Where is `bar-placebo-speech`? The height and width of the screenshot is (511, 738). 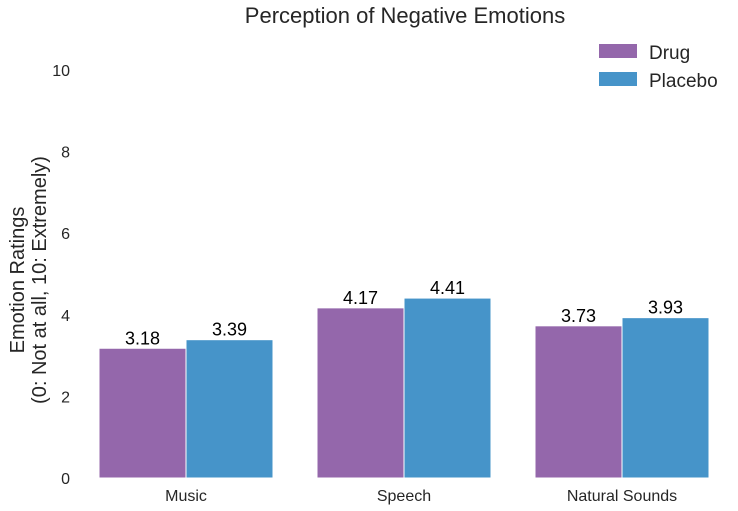 bar-placebo-speech is located at coordinates (447, 388).